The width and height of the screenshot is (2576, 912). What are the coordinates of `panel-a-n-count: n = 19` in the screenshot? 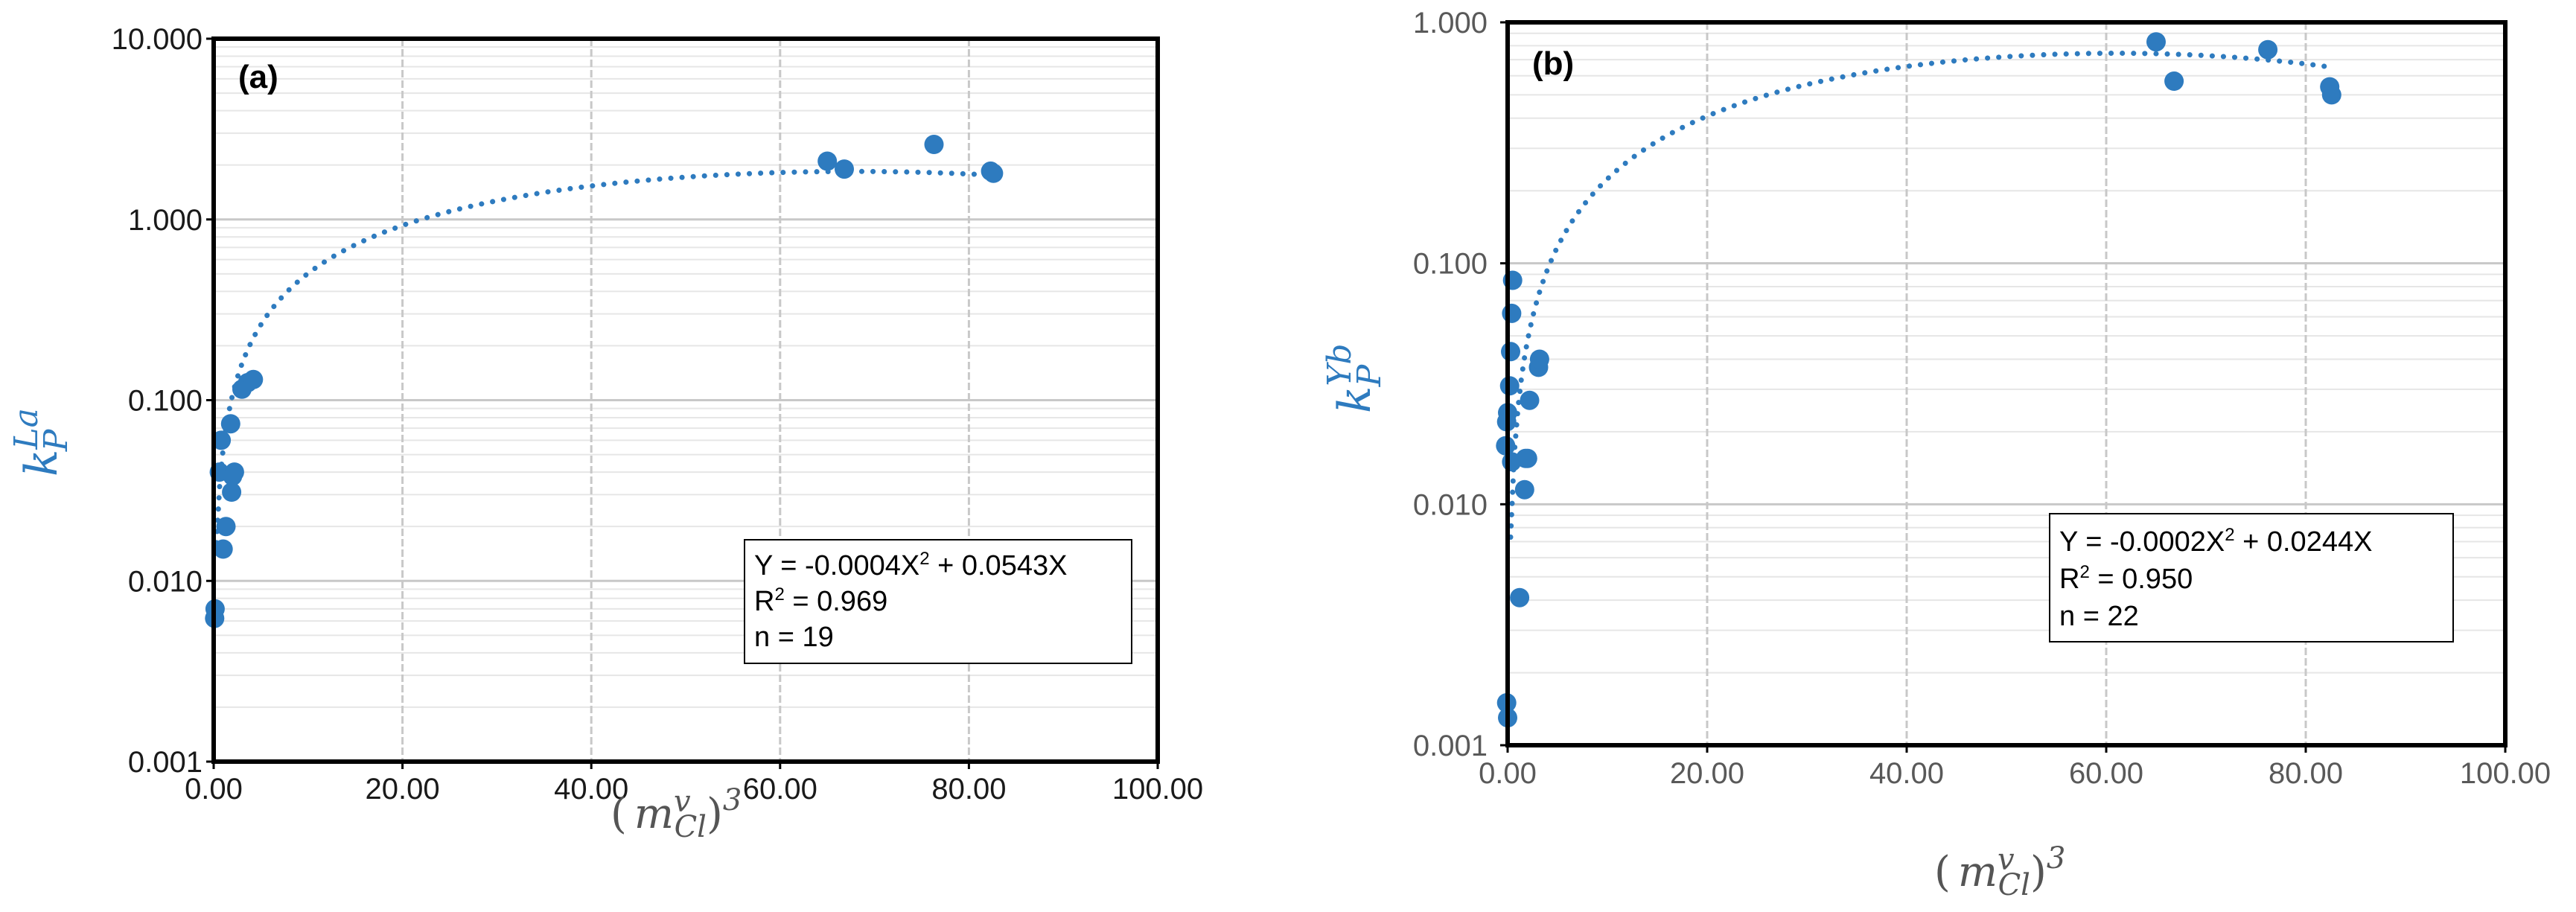 It's located at (794, 637).